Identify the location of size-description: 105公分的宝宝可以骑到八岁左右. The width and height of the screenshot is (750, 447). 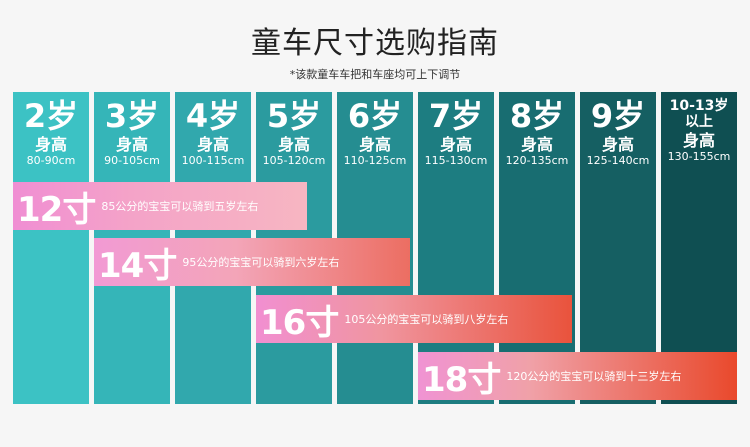
(426, 319).